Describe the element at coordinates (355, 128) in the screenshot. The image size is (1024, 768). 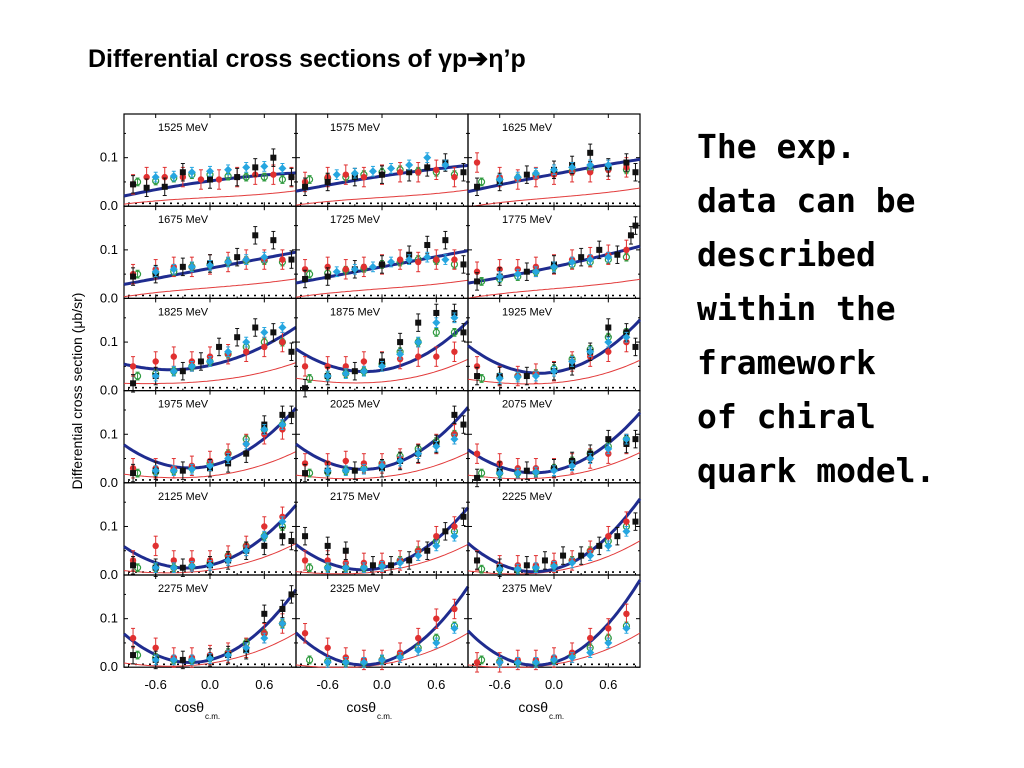
I see `energy-label: 1575 MeV` at that location.